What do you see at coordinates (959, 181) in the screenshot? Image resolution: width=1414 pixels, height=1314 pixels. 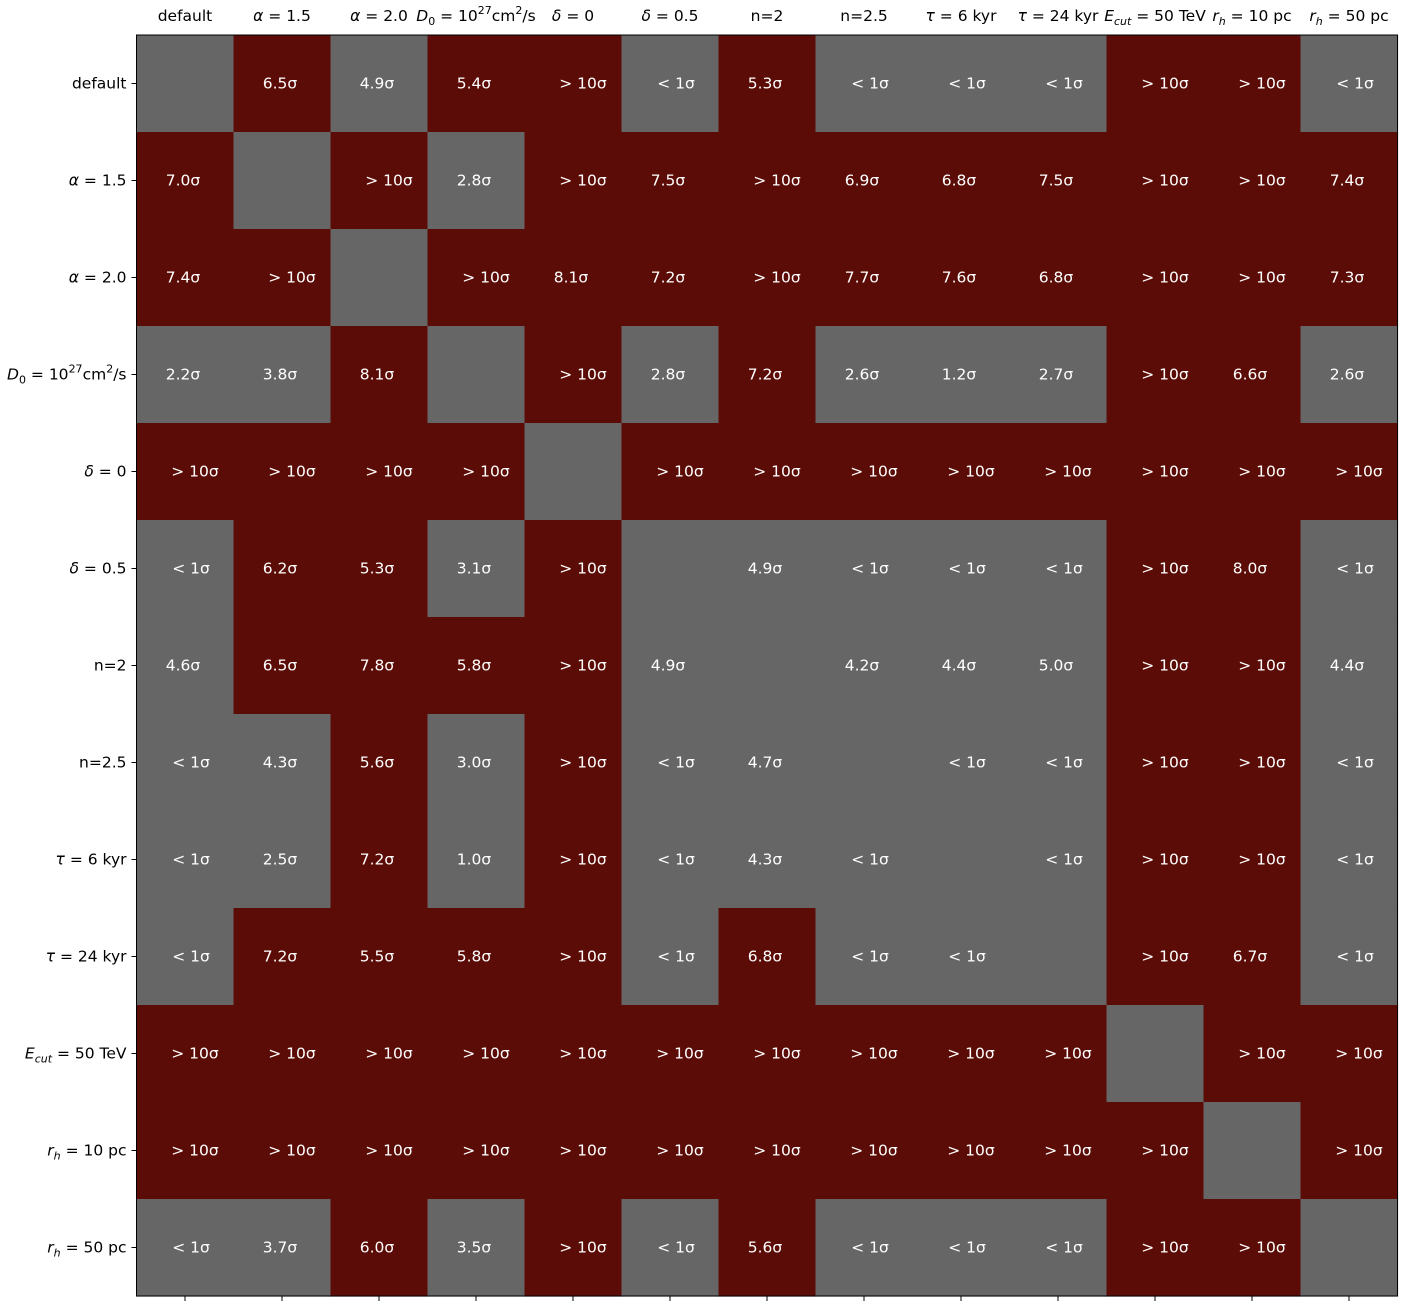 I see `cell-value-label: 6.8σ` at bounding box center [959, 181].